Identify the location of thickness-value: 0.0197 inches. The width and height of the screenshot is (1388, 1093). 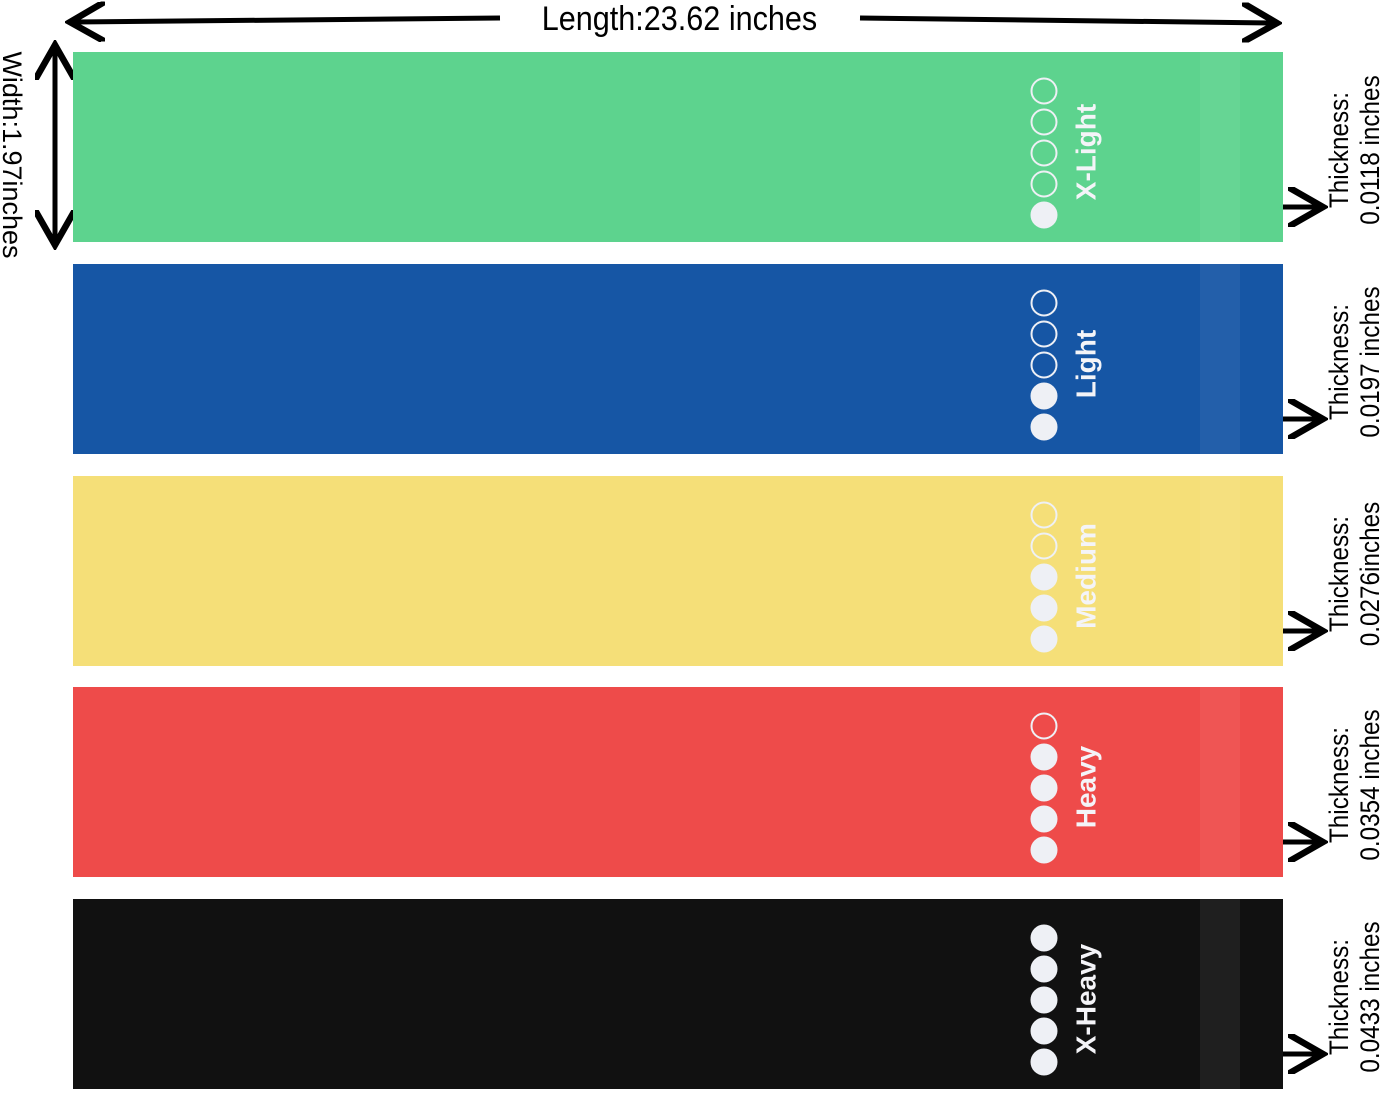
(1370, 361).